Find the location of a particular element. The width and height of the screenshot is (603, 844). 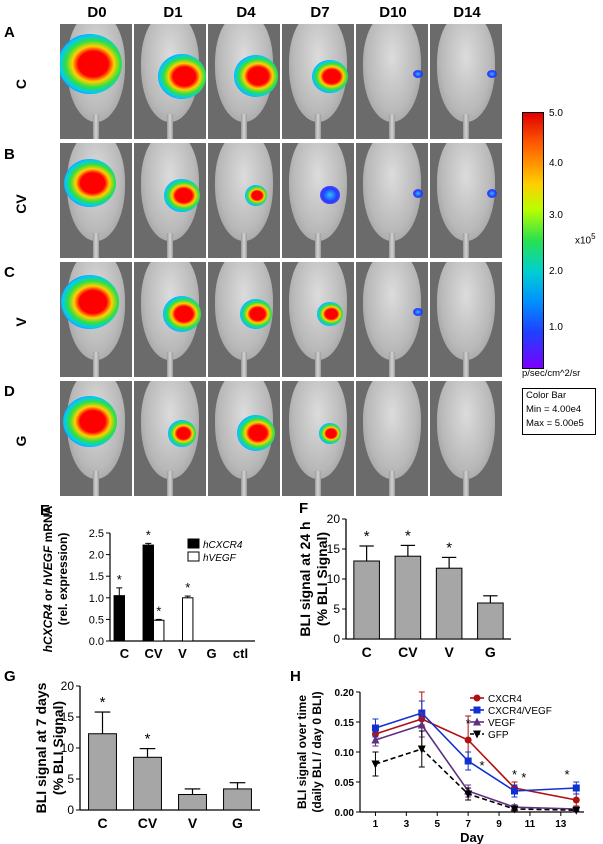

legend-label: hCXCR4 is located at coordinates (223, 545).